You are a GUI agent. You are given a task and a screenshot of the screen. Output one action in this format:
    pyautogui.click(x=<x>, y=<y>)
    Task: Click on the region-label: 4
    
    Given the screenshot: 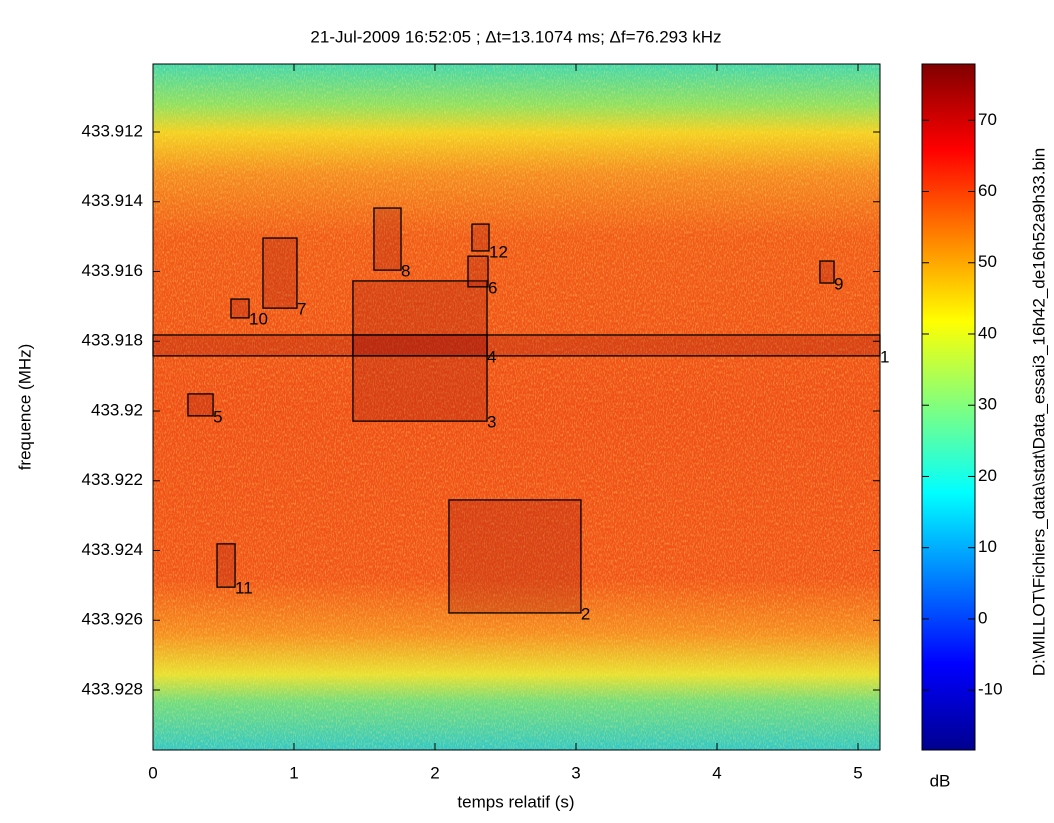 What is the action you would take?
    pyautogui.click(x=491, y=356)
    